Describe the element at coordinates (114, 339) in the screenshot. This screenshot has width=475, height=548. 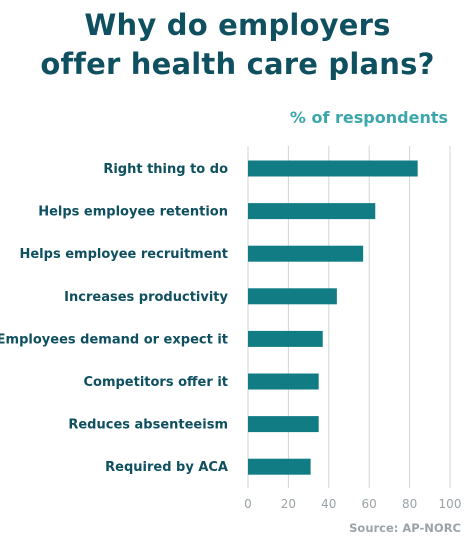
I see `category-label: Employees demand or expect it` at that location.